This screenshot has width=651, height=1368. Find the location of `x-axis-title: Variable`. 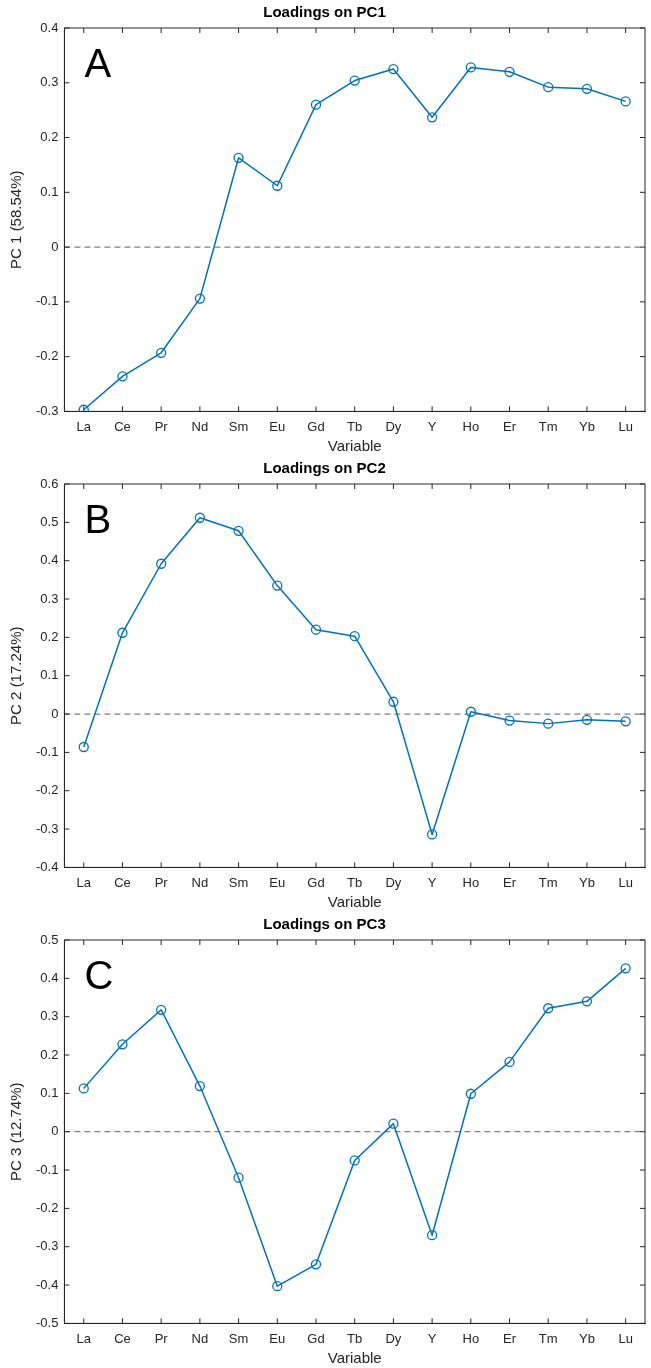

x-axis-title: Variable is located at coordinates (354, 902).